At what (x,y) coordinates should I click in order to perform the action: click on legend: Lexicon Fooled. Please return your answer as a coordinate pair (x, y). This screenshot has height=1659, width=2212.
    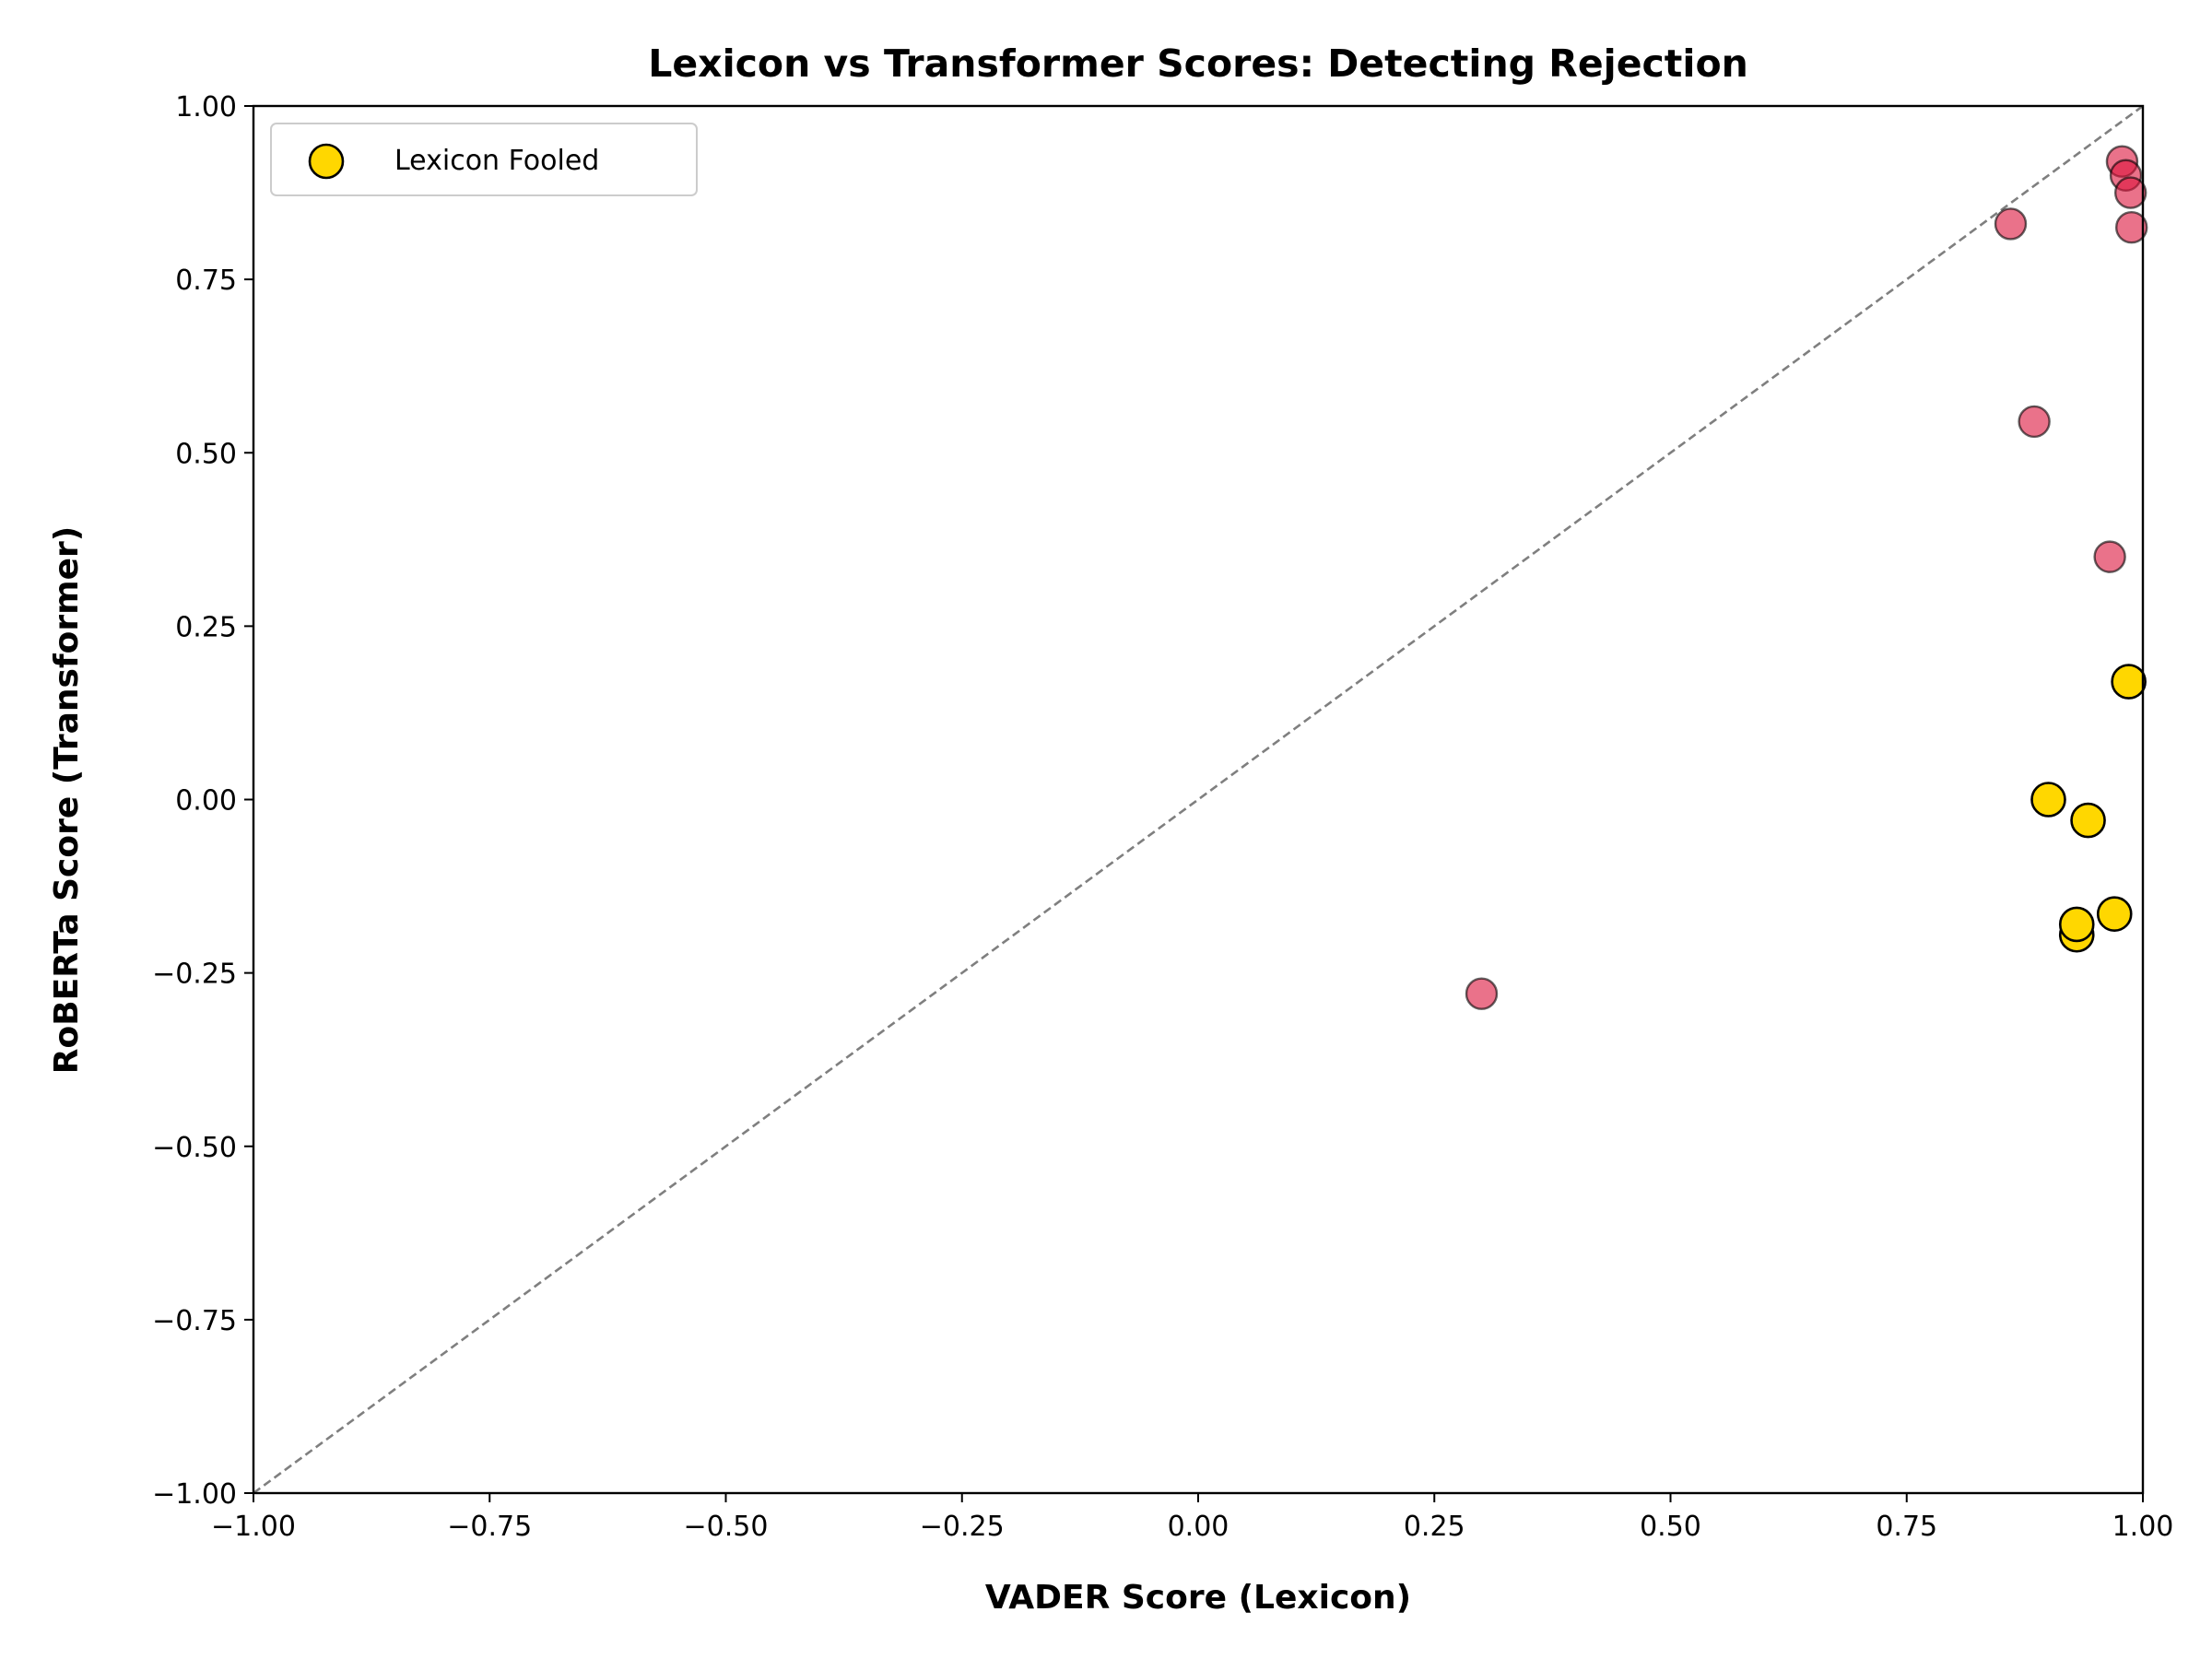
    Looking at the image, I should click on (484, 159).